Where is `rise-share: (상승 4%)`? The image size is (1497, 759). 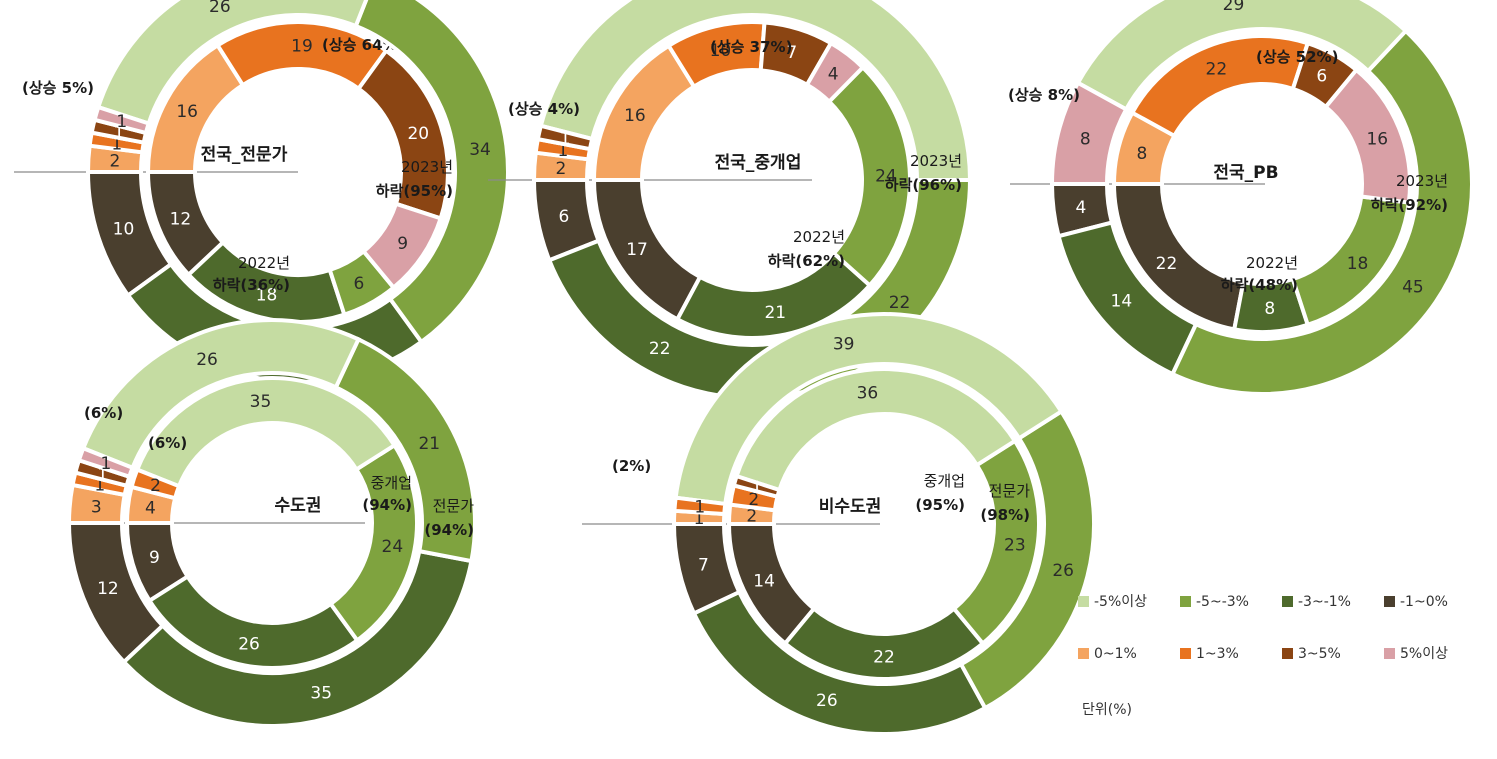
rise-share: (상승 4%) is located at coordinates (544, 109).